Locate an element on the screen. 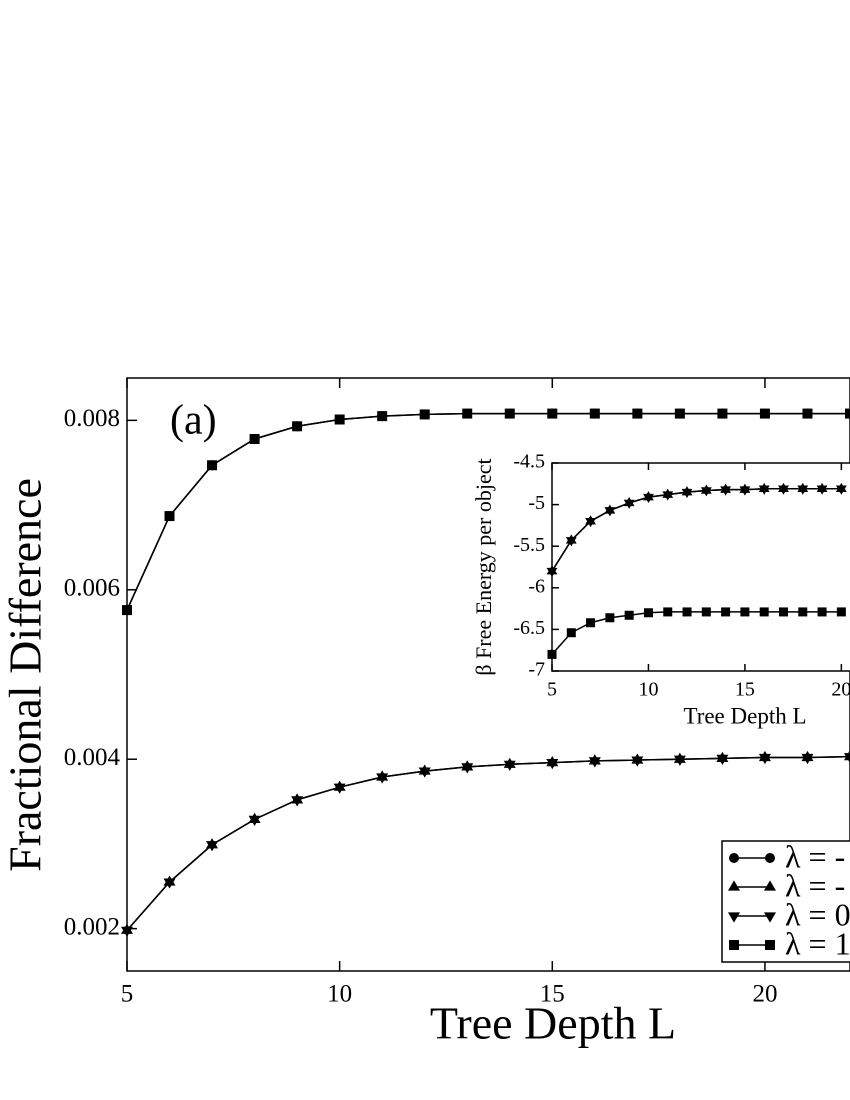 This screenshot has width=850, height=1100. y-tick-label: -5 is located at coordinates (536, 503).